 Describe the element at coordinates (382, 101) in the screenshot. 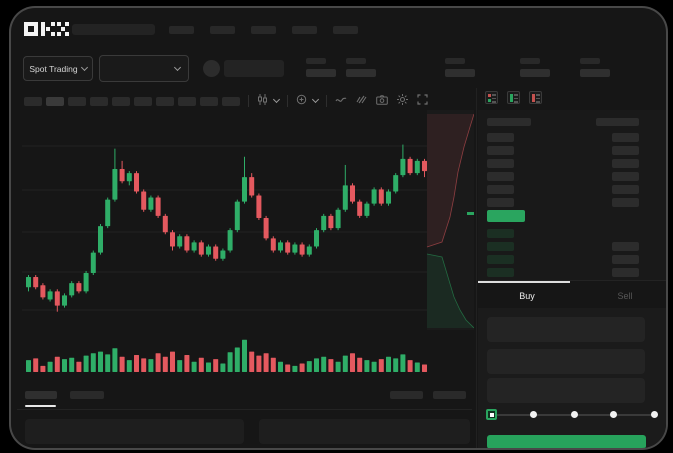

I see `camera-icon` at that location.